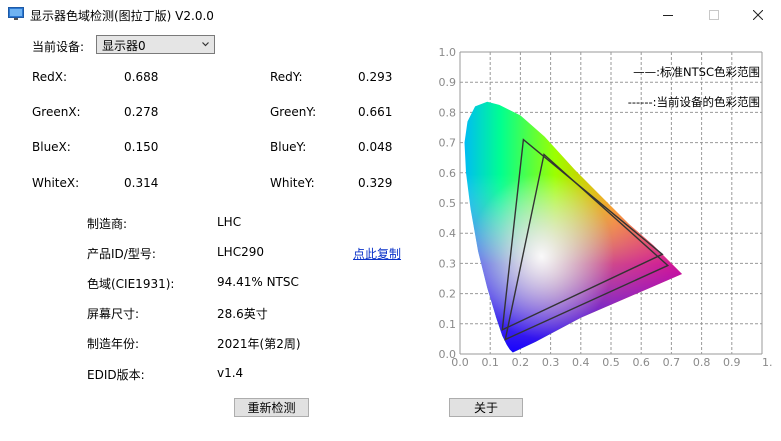  Describe the element at coordinates (448, 233) in the screenshot. I see `y-tick-label: 0.4` at that location.